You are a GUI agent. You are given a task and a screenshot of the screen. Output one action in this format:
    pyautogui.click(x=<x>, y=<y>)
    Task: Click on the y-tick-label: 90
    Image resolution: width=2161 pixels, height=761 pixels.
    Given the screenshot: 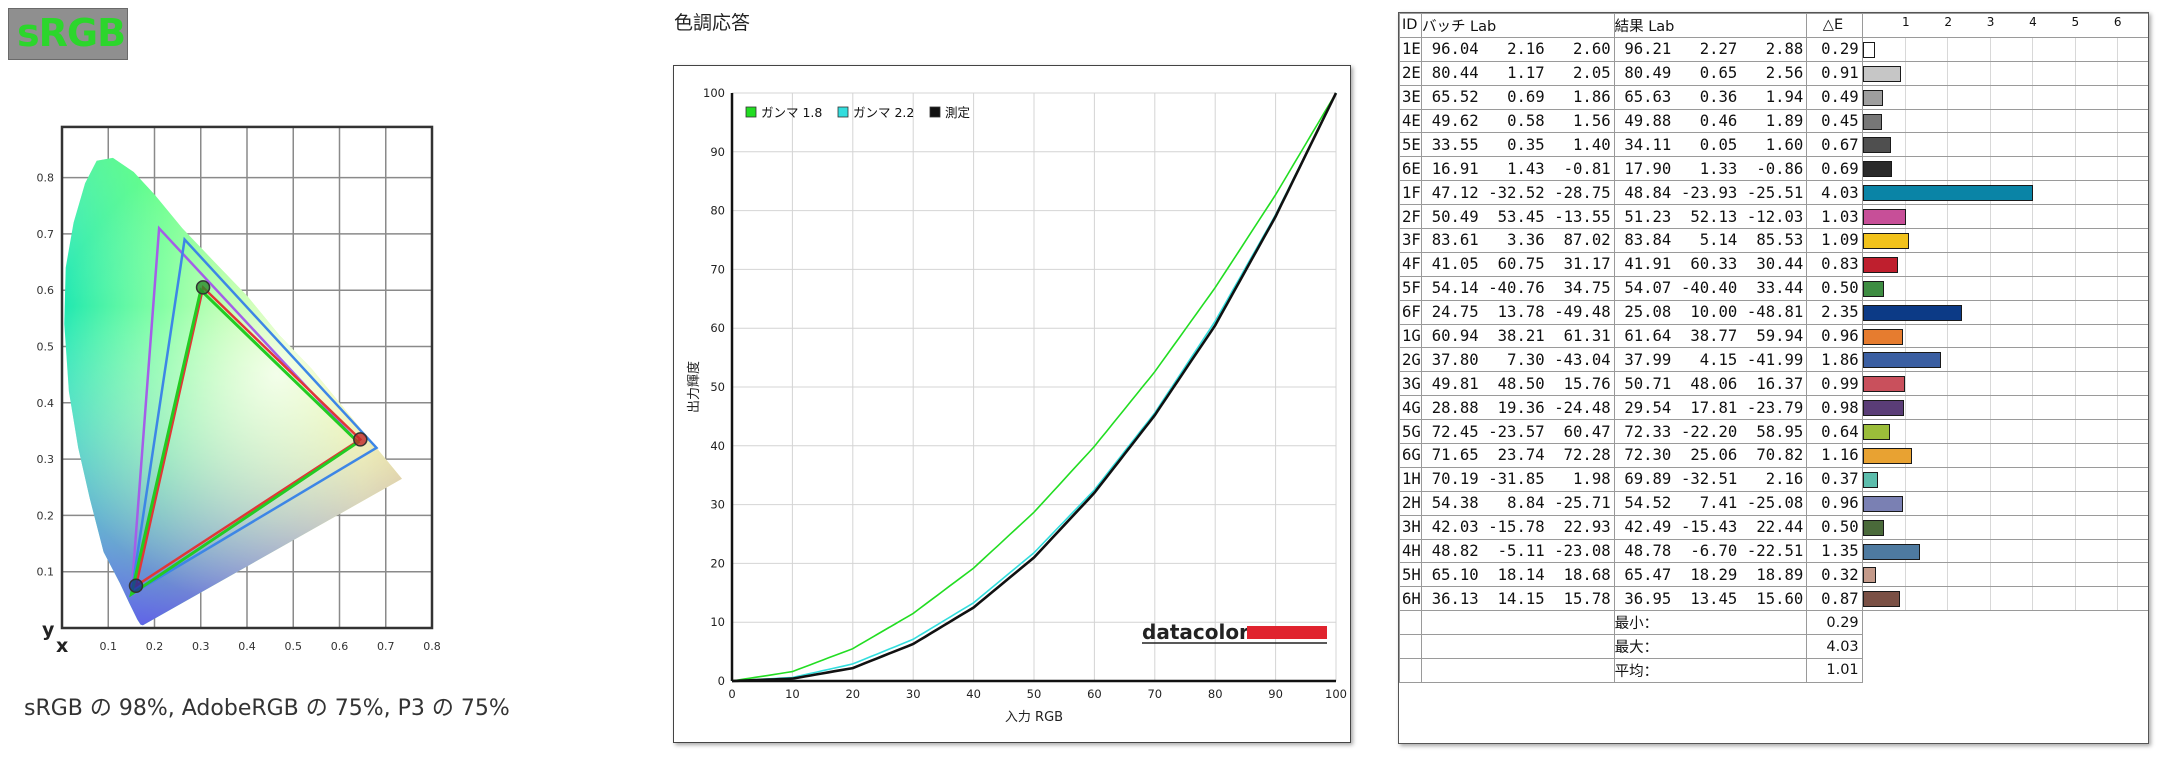 What is the action you would take?
    pyautogui.click(x=717, y=152)
    